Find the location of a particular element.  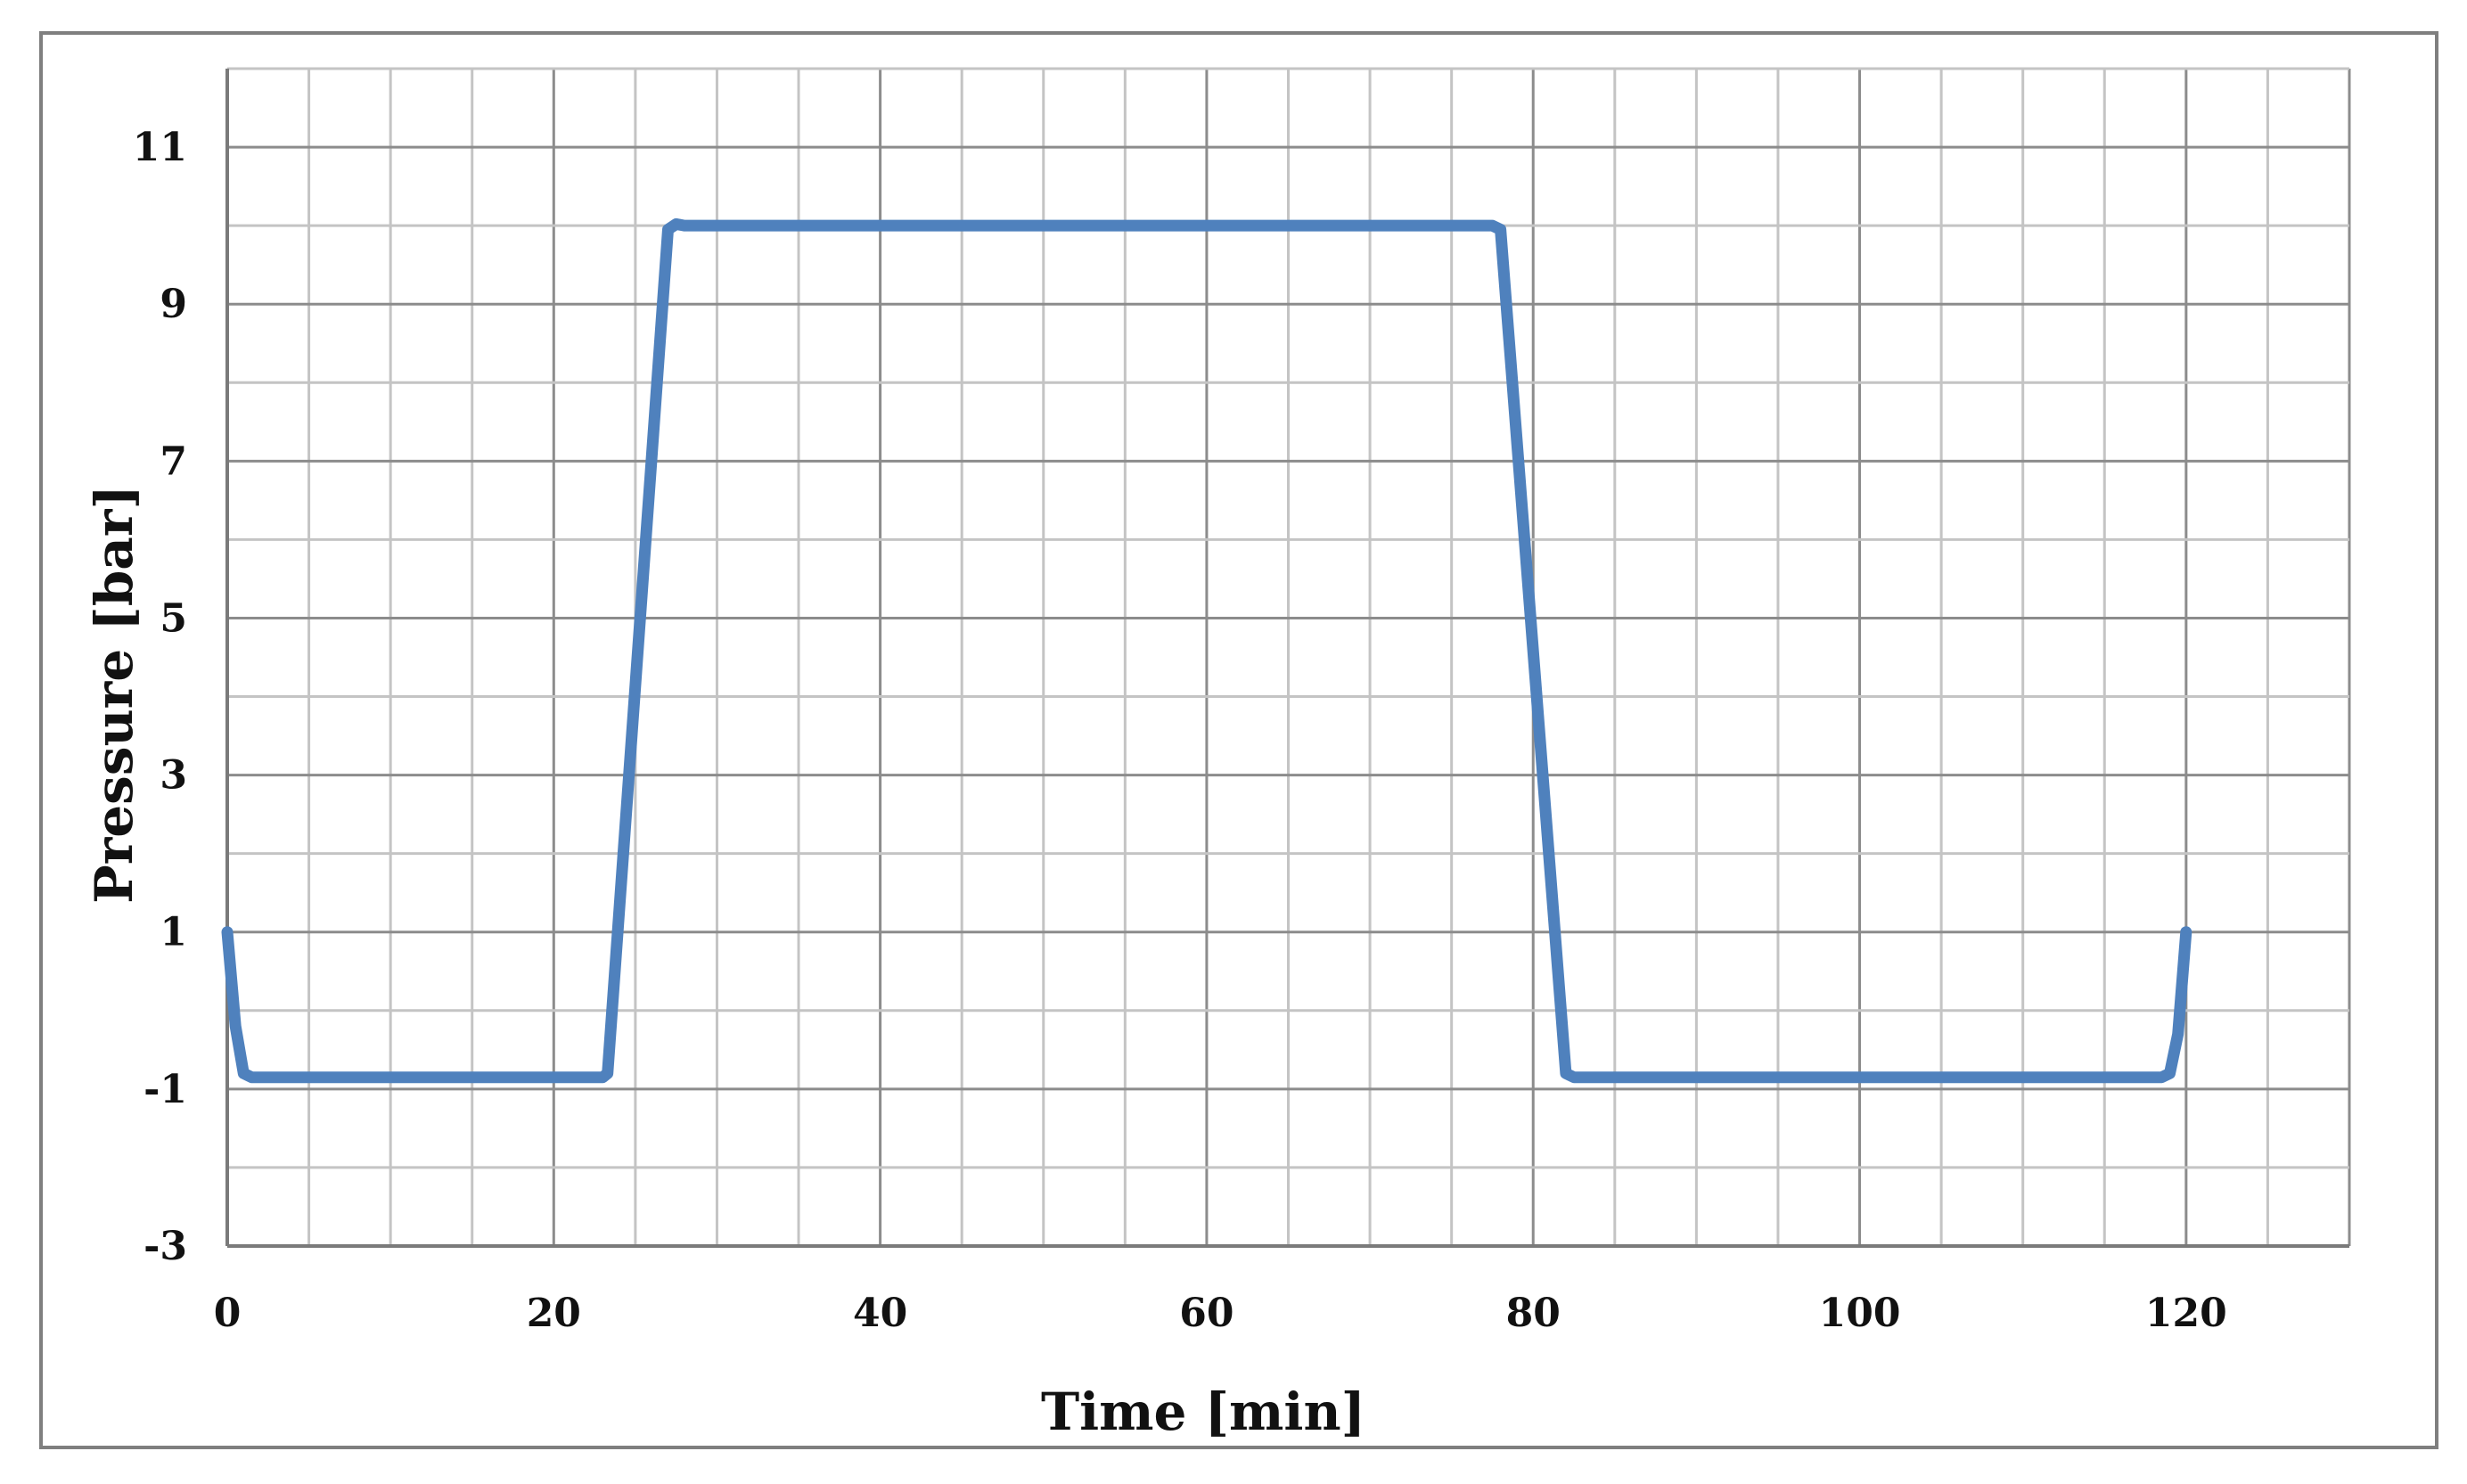

x-tick-labels: 0 20 40 60 80 100 120 is located at coordinates (1220, 1313).